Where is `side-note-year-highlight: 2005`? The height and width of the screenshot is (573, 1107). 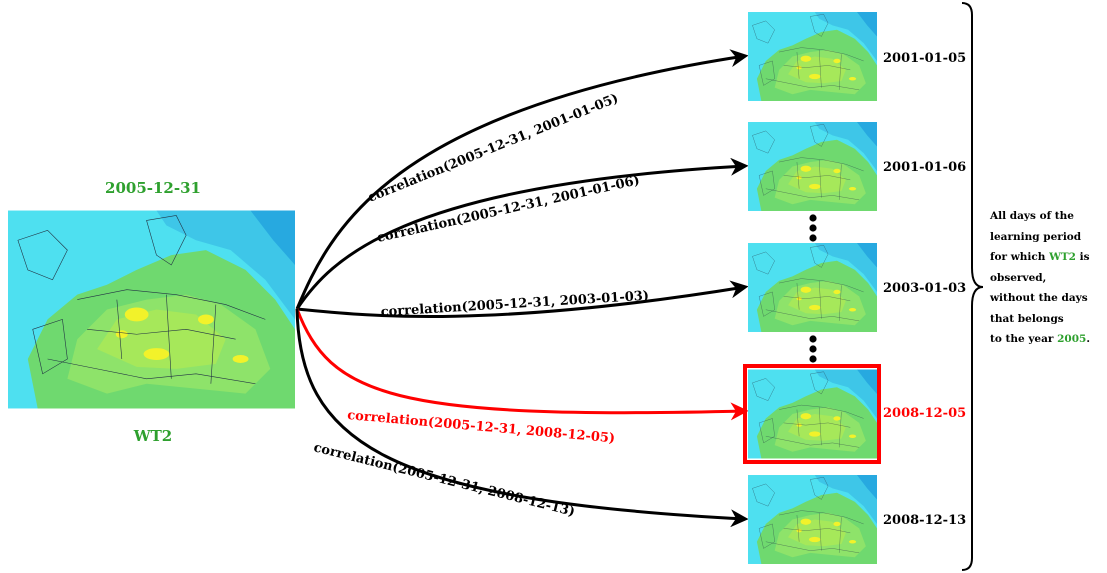 side-note-year-highlight: 2005 is located at coordinates (1072, 339).